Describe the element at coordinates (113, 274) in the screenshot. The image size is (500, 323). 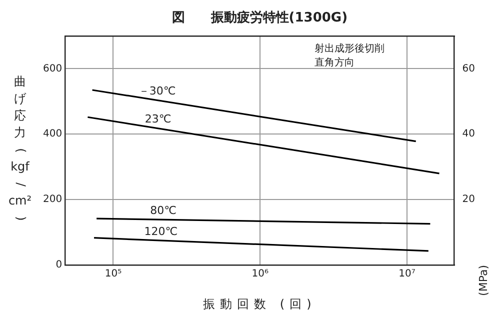
I see `x-tick-label: 10⁵` at that location.